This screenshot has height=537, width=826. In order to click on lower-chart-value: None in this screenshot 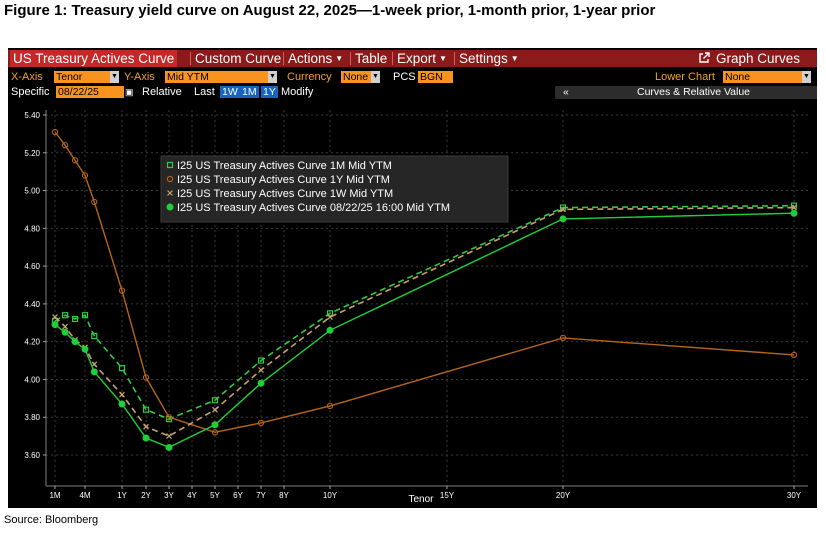, I will do `click(738, 77)`.